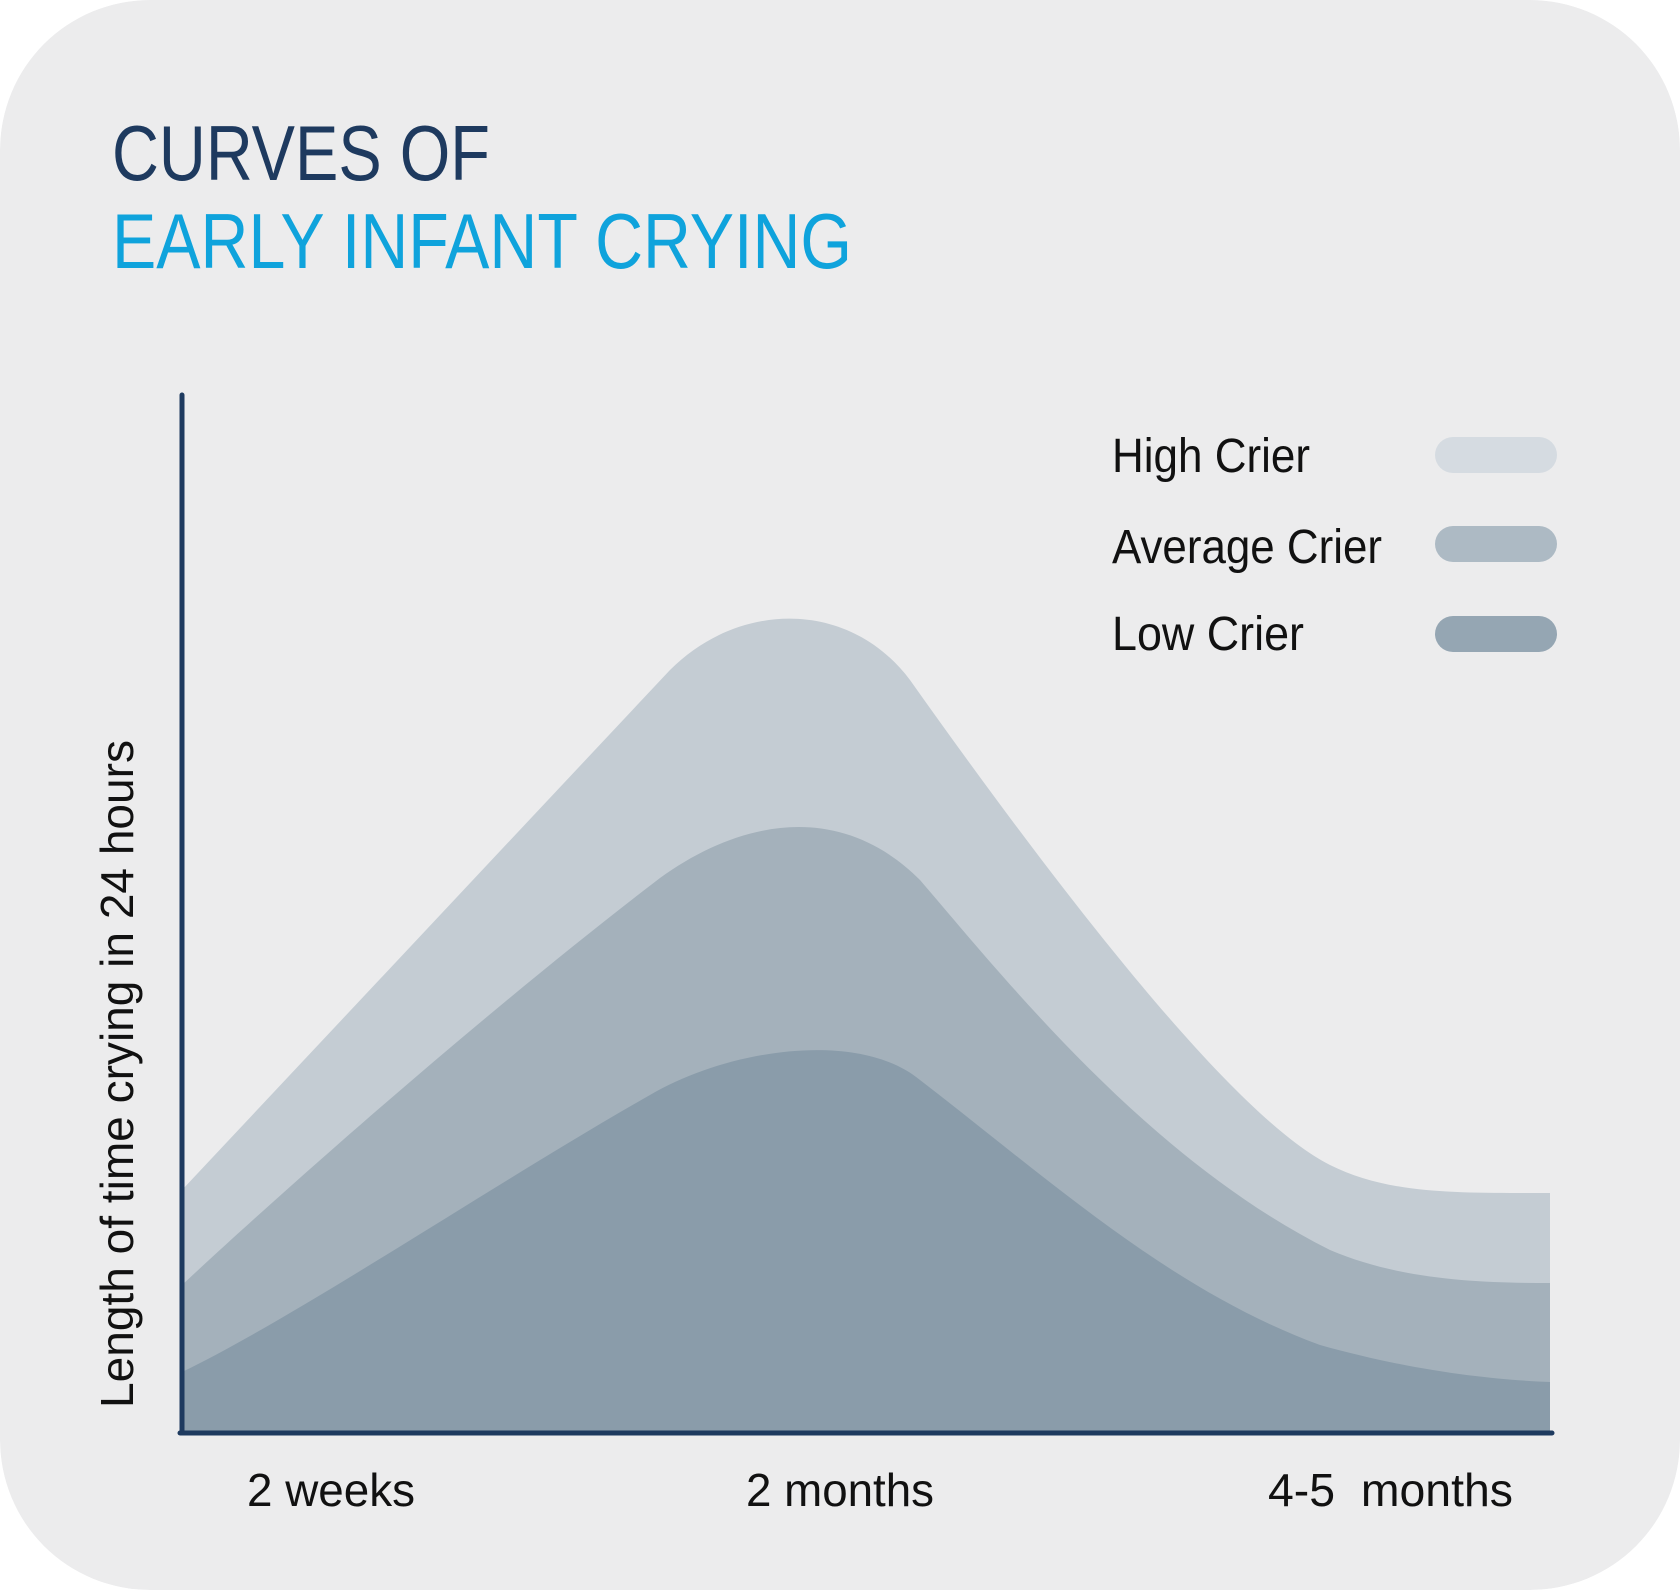 The image size is (1680, 1590). Describe the element at coordinates (1496, 455) in the screenshot. I see `legend-swatch-high-crier` at that location.